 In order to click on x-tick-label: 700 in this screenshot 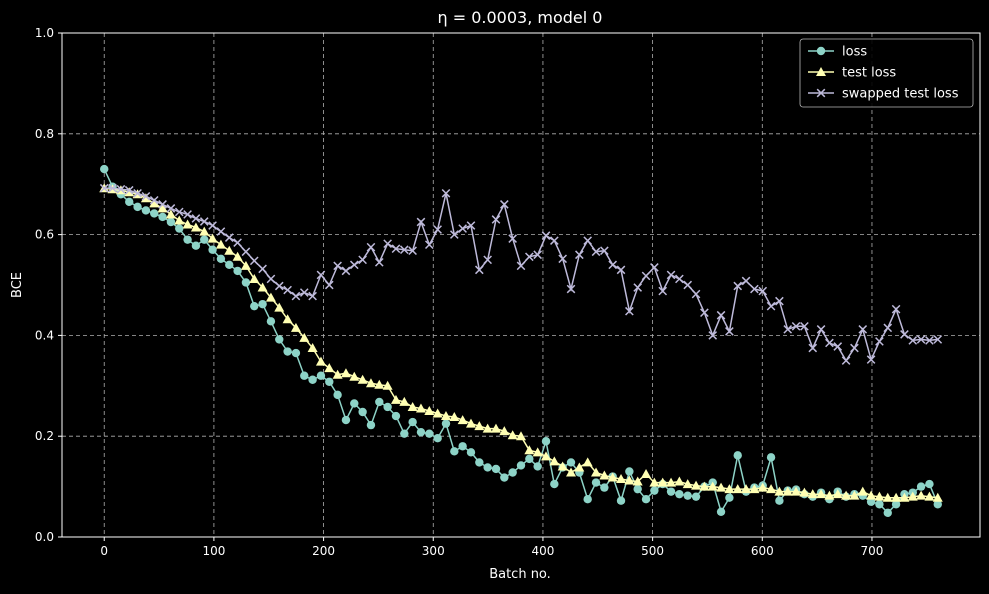, I will do `click(872, 551)`.